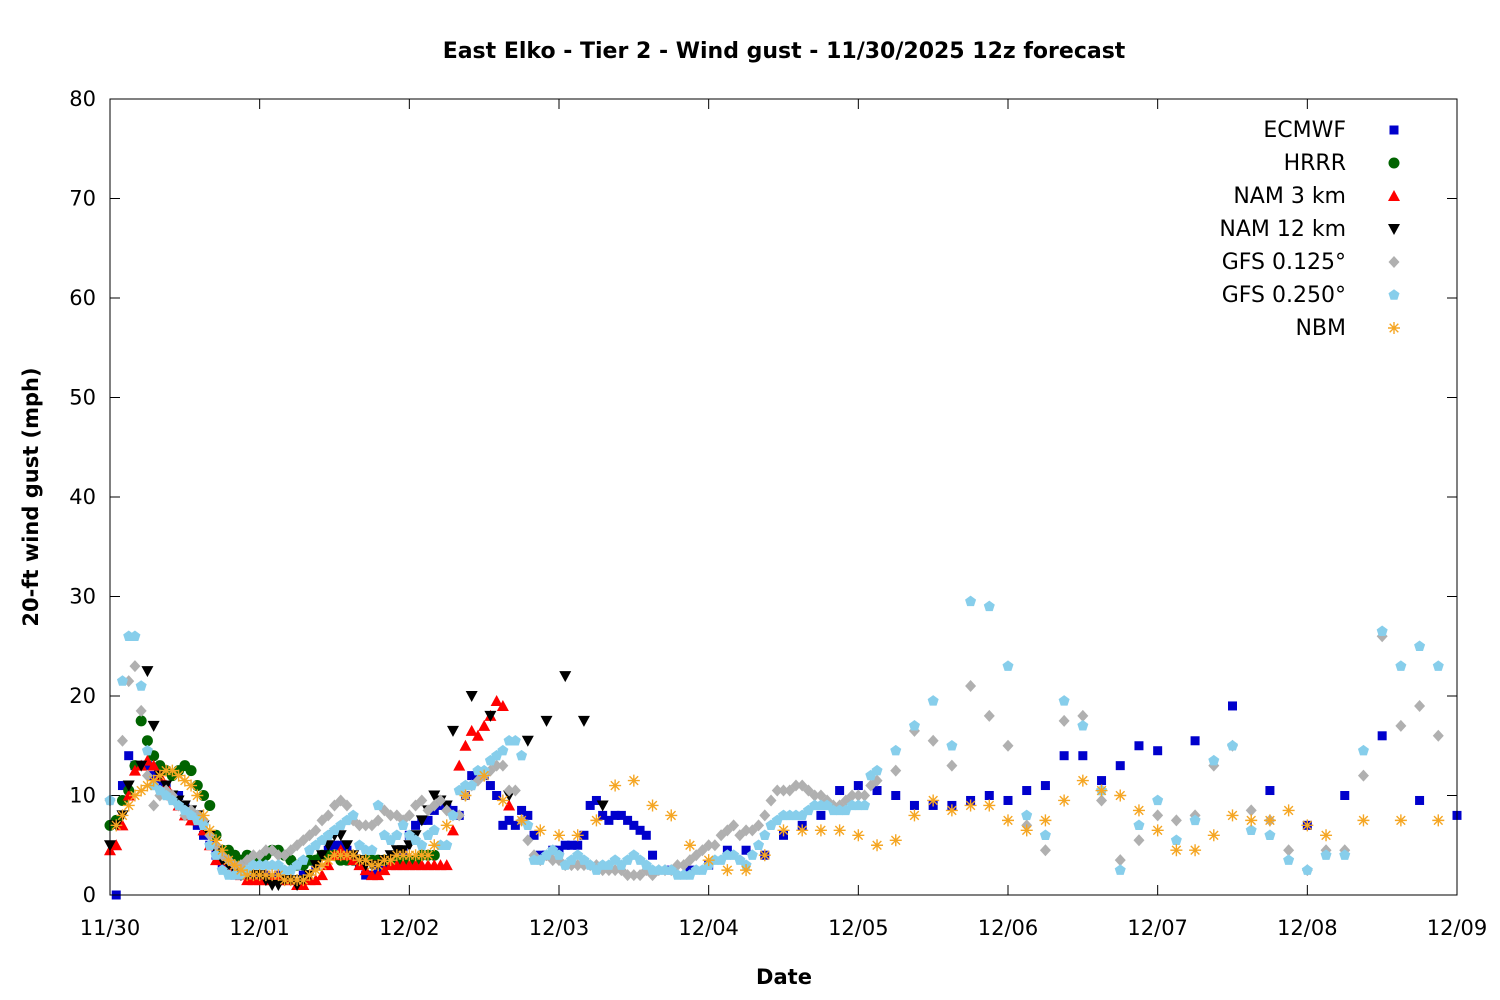  What do you see at coordinates (82, 398) in the screenshot?
I see `y-tick-label: 50` at bounding box center [82, 398].